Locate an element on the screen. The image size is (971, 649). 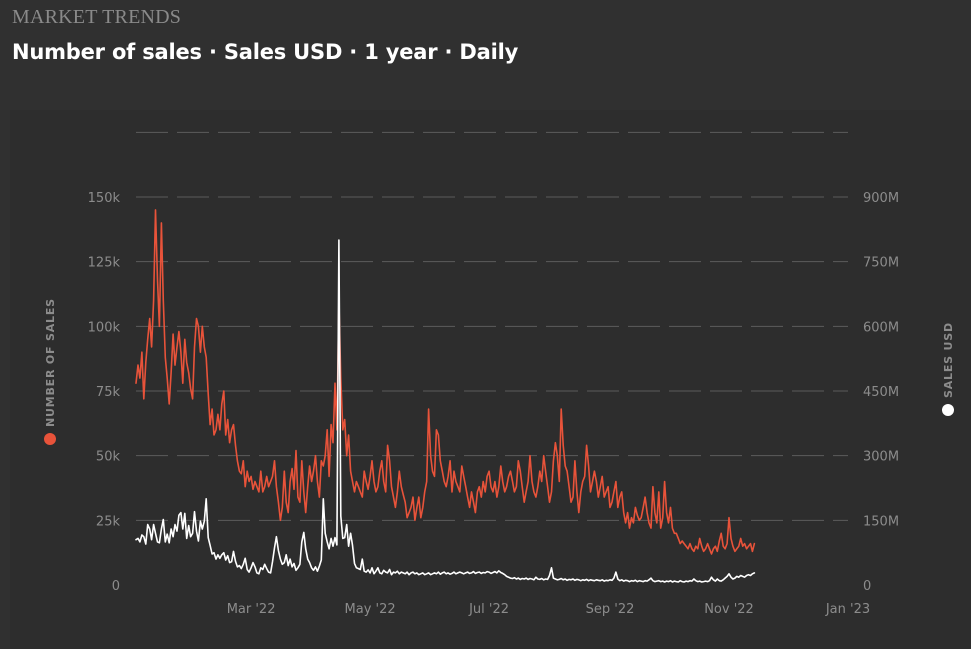
right-tick-label: 300M is located at coordinates (881, 457).